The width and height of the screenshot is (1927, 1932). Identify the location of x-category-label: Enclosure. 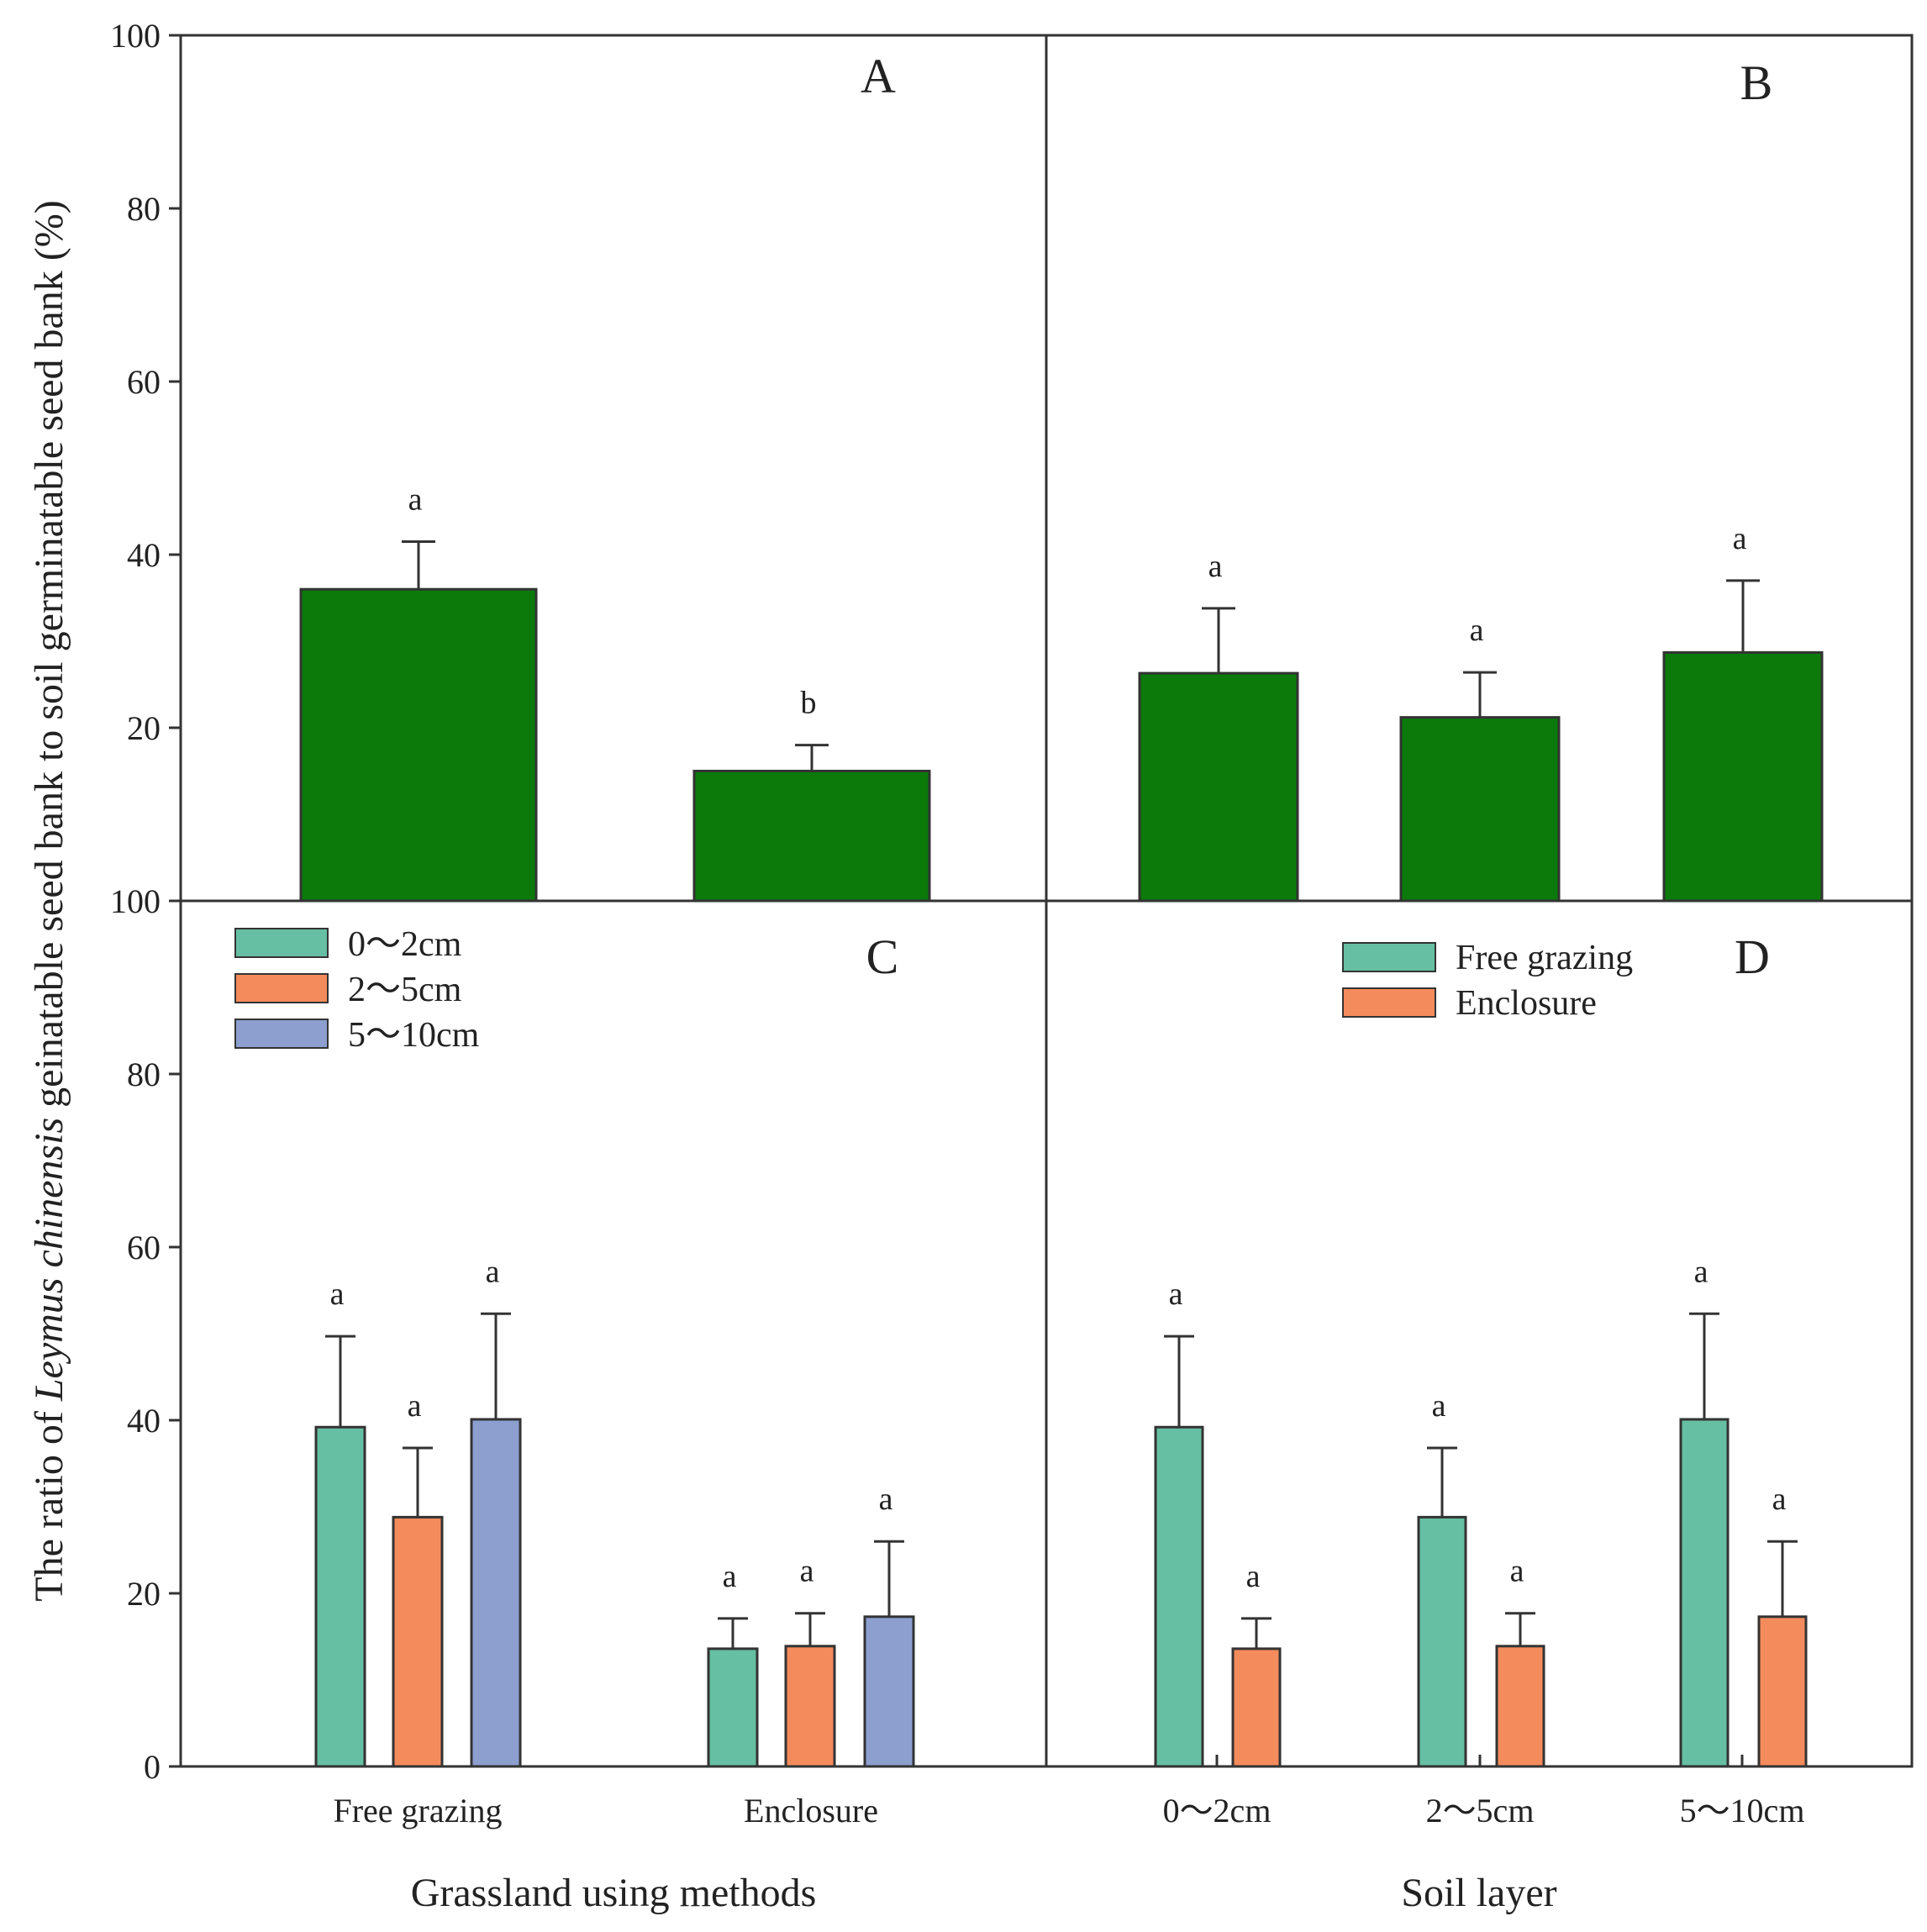
(811, 1810).